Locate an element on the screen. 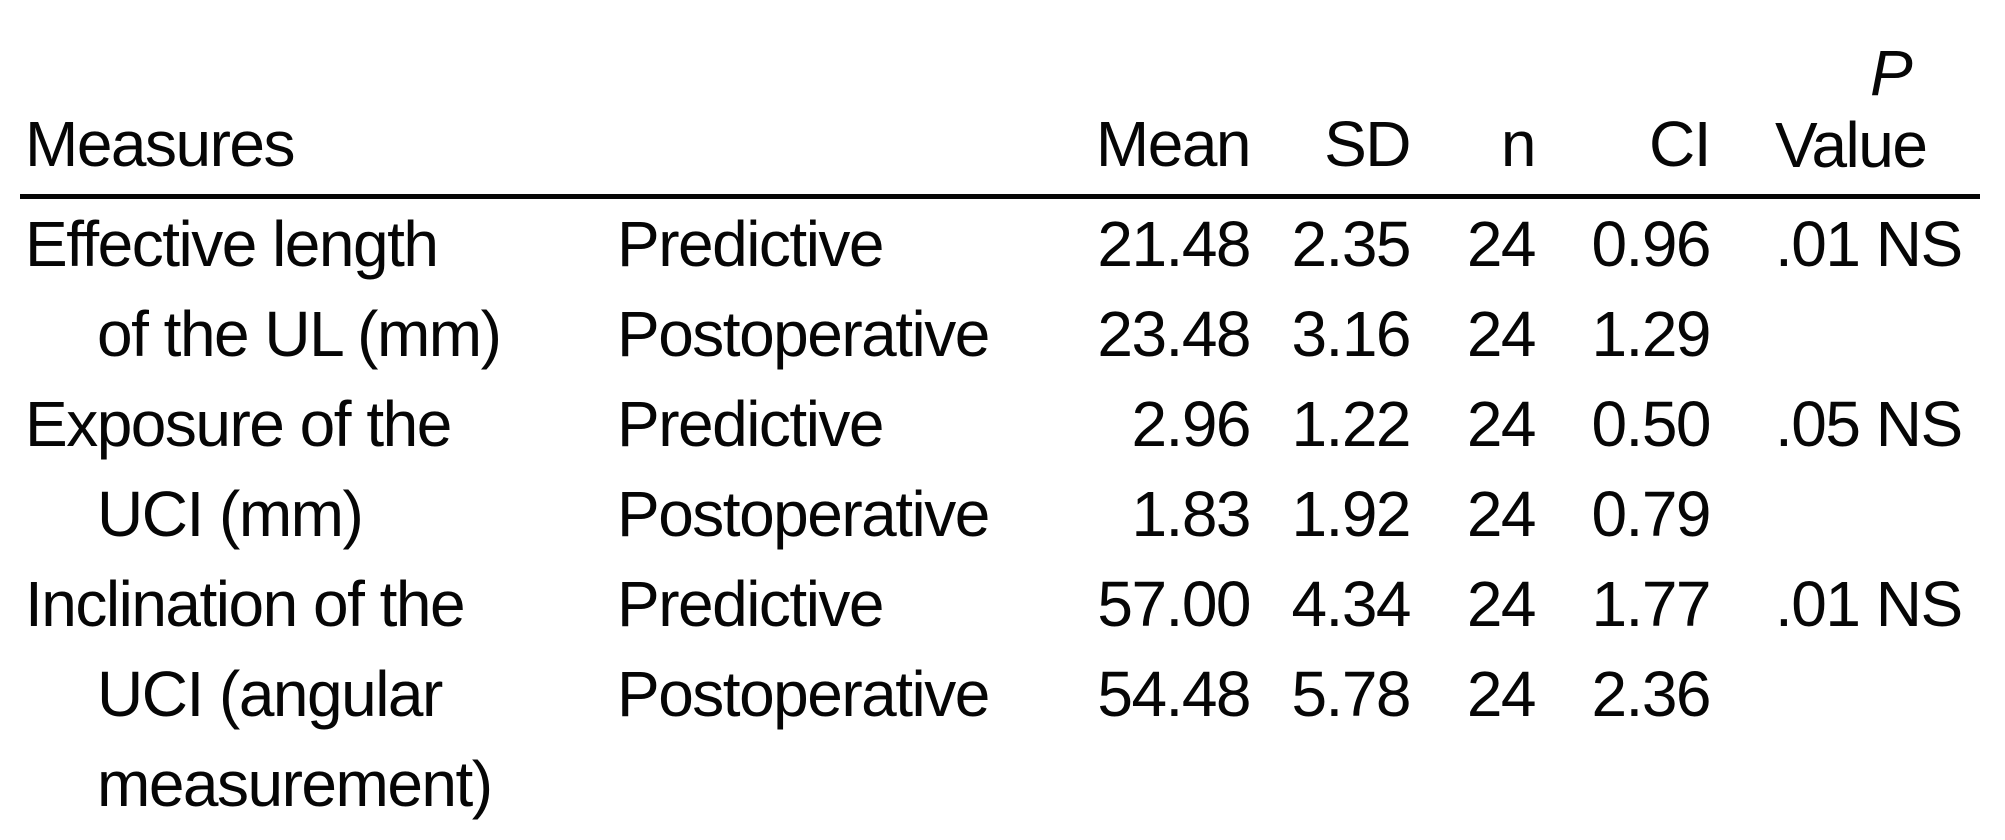 Image resolution: width=2005 pixels, height=840 pixels. ci-cell: 0.50 is located at coordinates (1651, 424).